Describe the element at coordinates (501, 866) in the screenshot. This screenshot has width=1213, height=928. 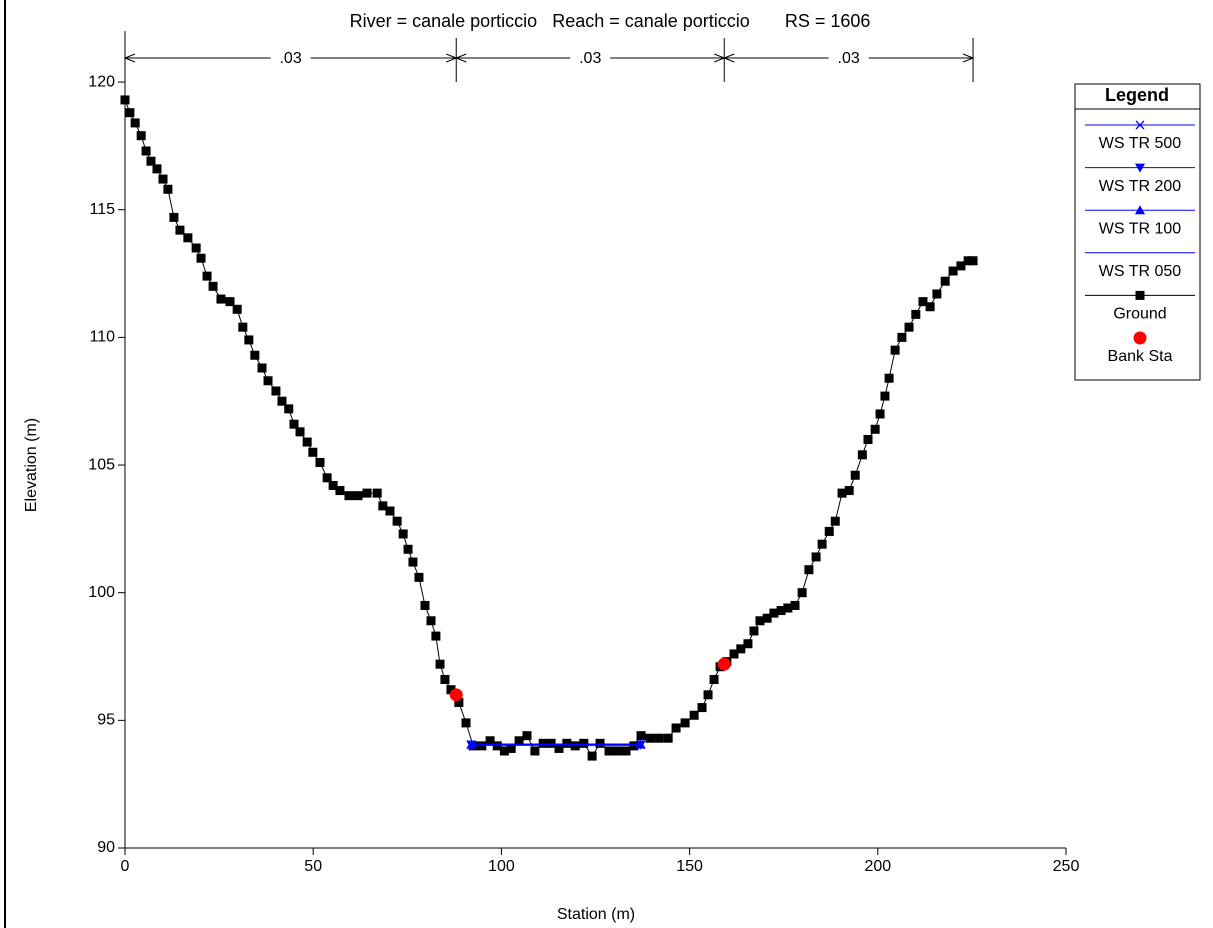
I see `x-tick-label: 100` at that location.